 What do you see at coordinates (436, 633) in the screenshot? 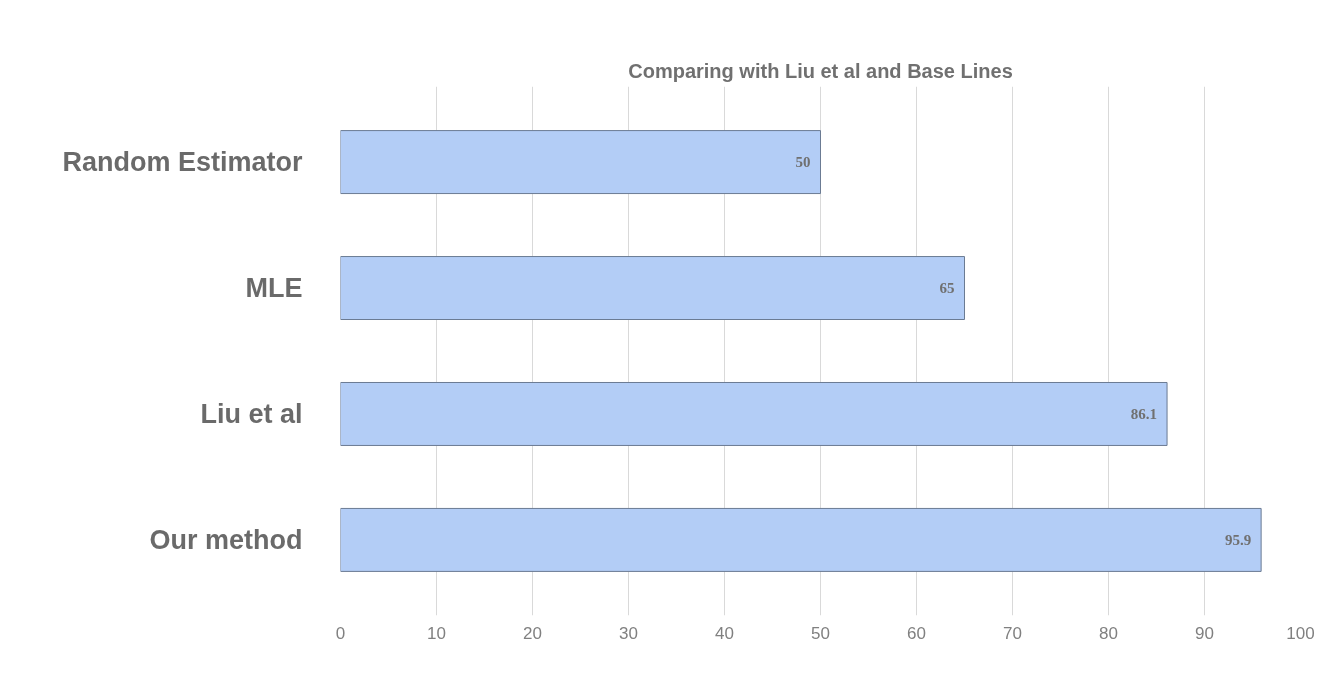
I see `x-tick-label: 10` at bounding box center [436, 633].